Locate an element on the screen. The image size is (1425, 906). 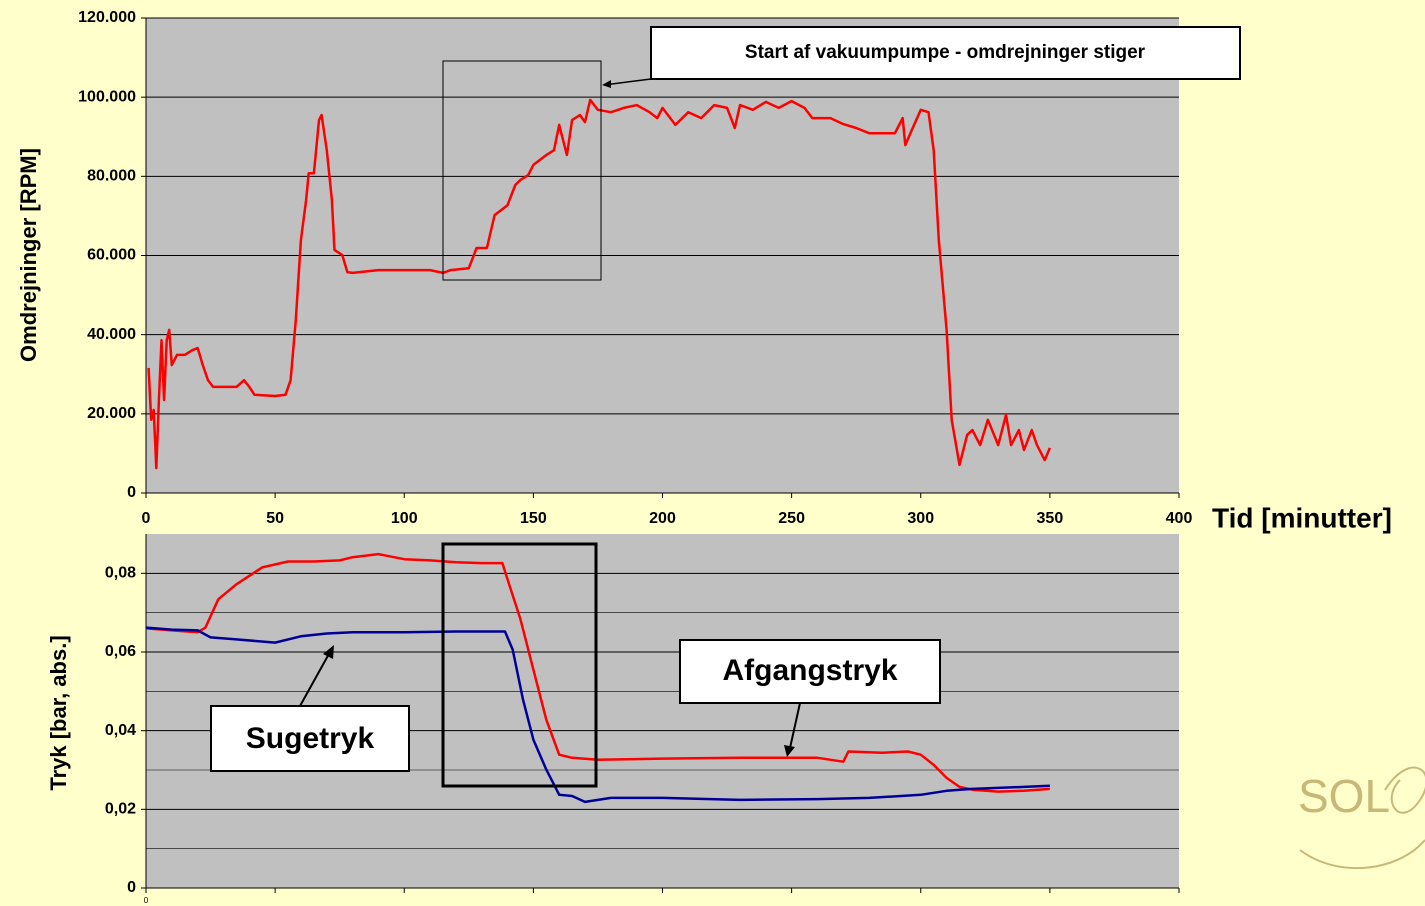
y-tick-label: 100.000 is located at coordinates (107, 96).